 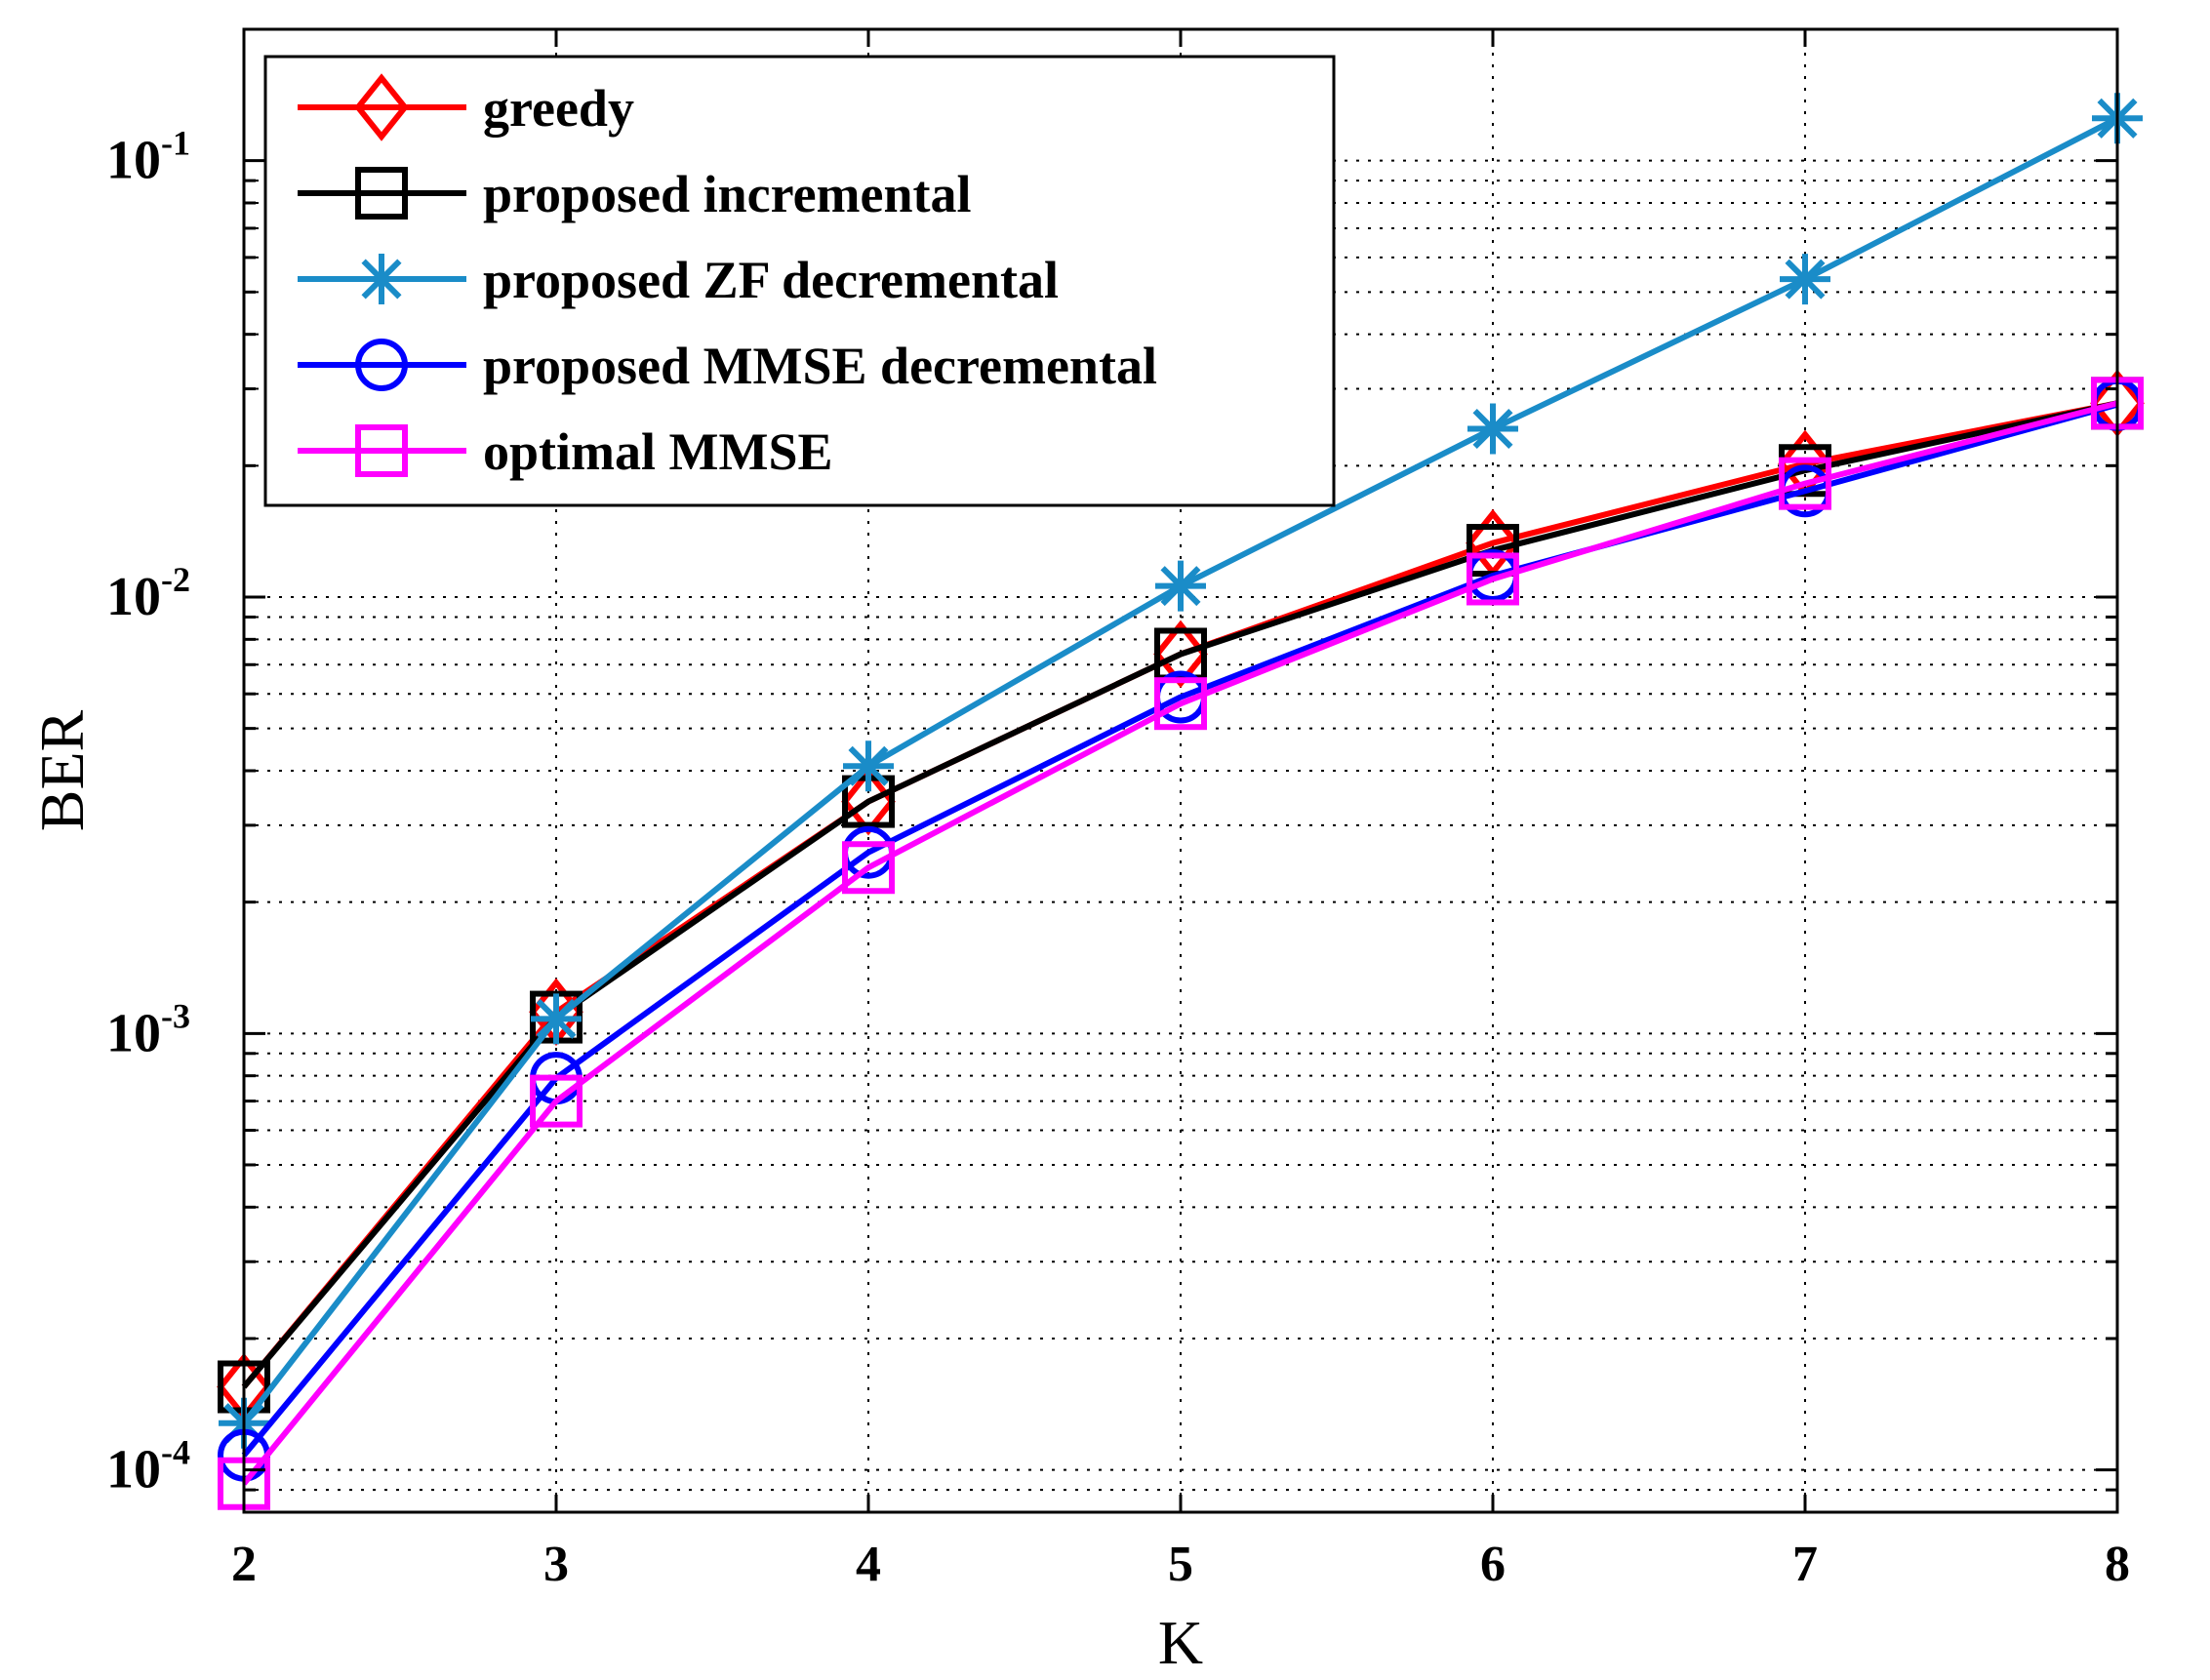 I want to click on x-tick-label: 4, so click(x=868, y=1564).